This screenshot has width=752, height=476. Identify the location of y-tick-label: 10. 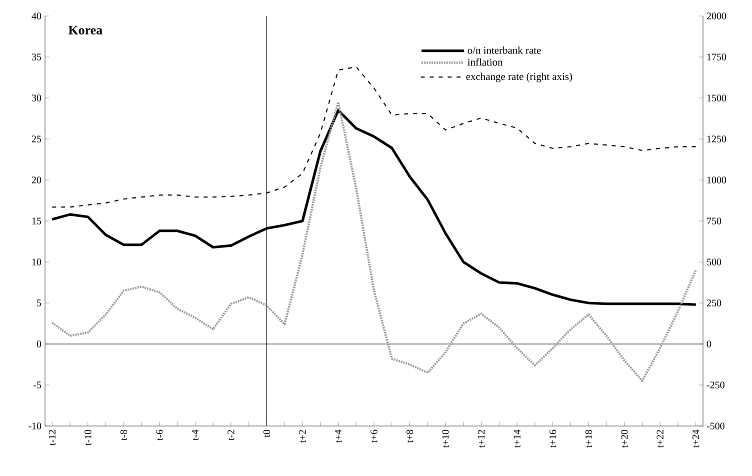
(37, 262).